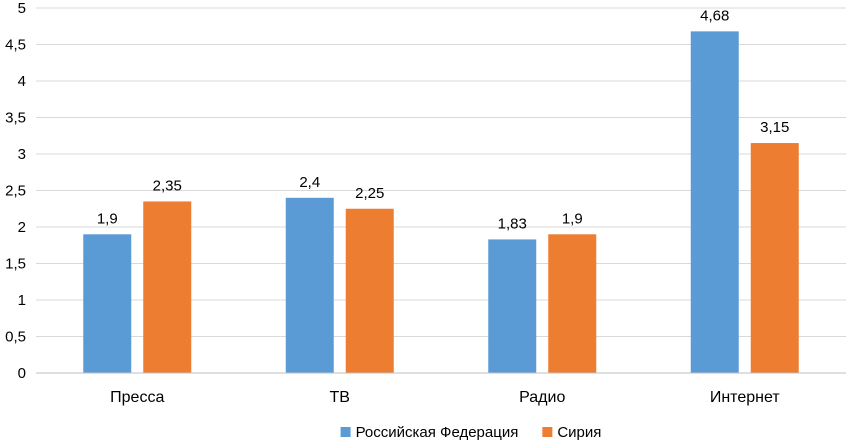  Describe the element at coordinates (774, 127) in the screenshot. I see `data-label: 3,15` at that location.